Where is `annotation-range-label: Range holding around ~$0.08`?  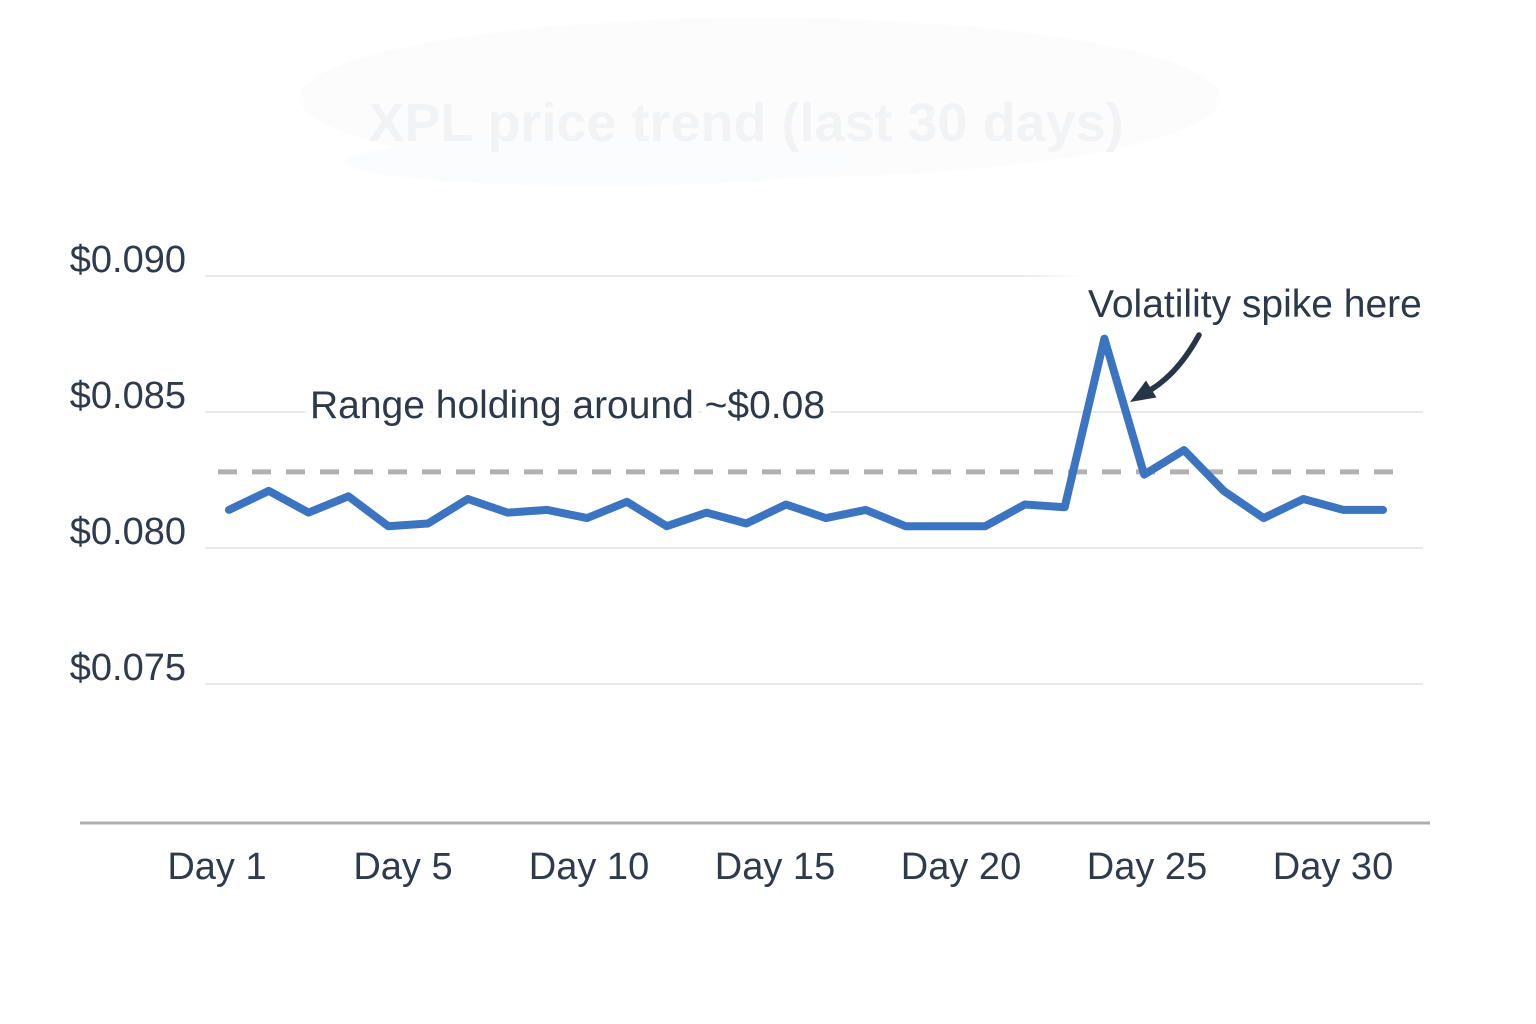
annotation-range-label: Range holding around ~$0.08 is located at coordinates (567, 405).